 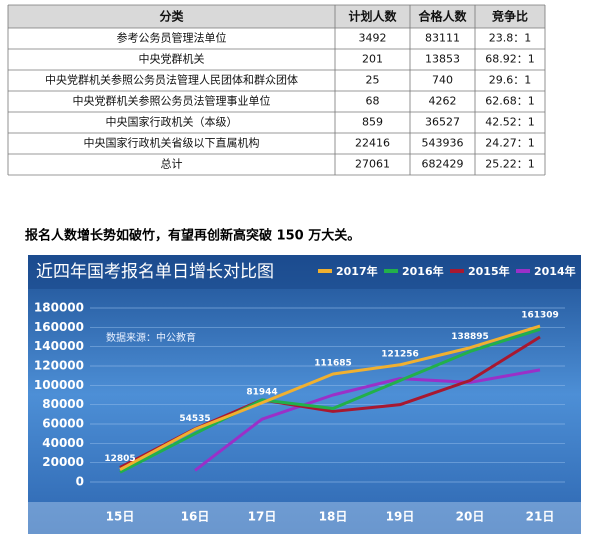 What do you see at coordinates (333, 517) in the screenshot?
I see `x-tick-label: 18日` at bounding box center [333, 517].